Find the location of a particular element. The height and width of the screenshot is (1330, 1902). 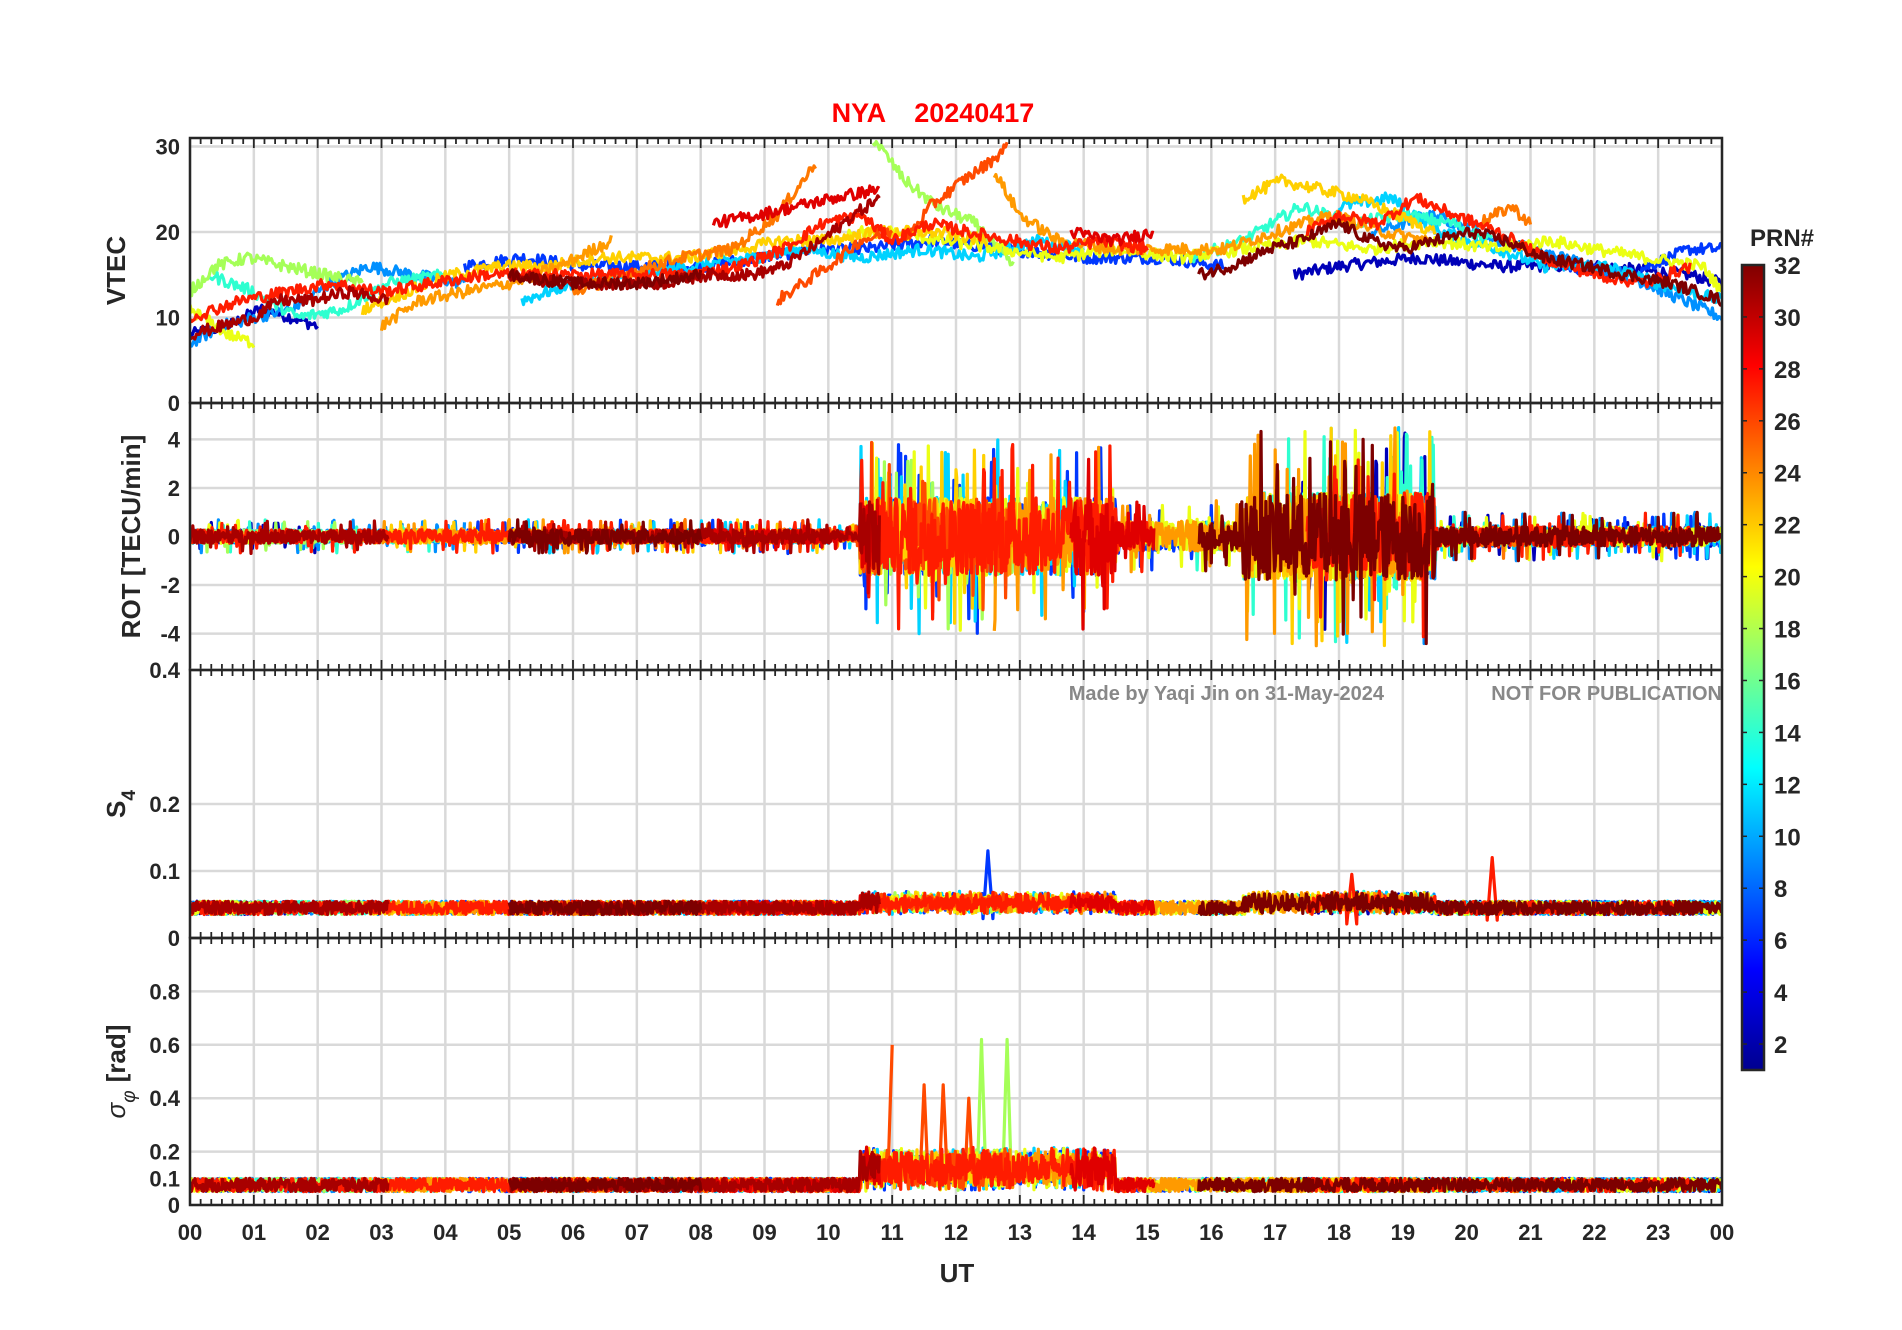

watermark-author: Made by Yaqi Jin on 31-May-2024 is located at coordinates (1227, 694).